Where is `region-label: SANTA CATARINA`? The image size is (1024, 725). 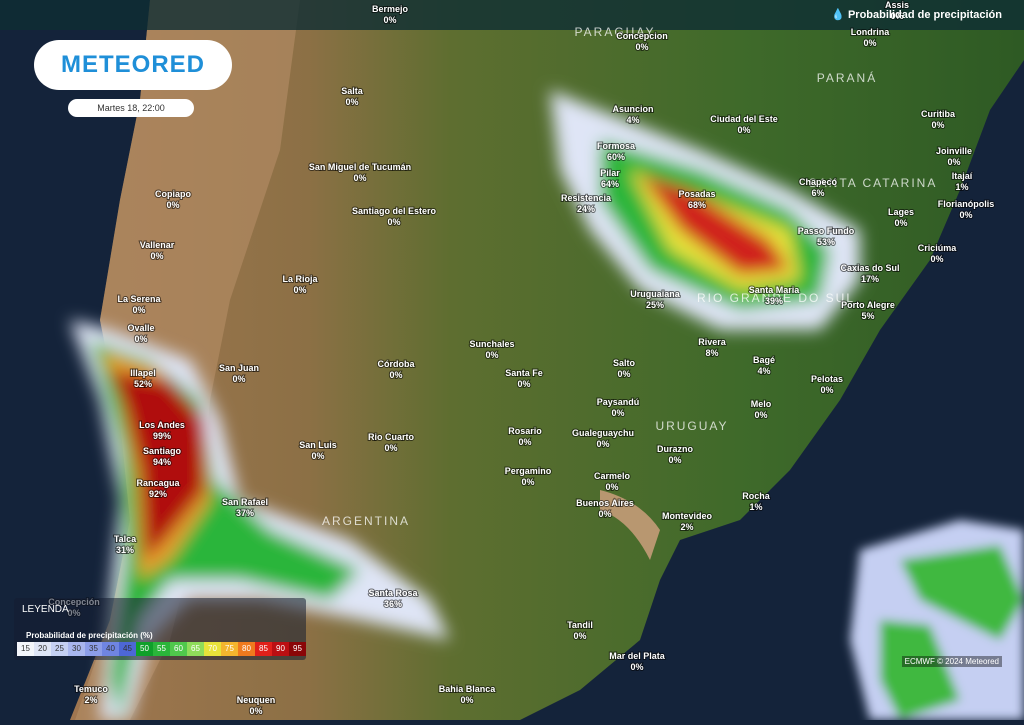 region-label: SANTA CATARINA is located at coordinates (873, 183).